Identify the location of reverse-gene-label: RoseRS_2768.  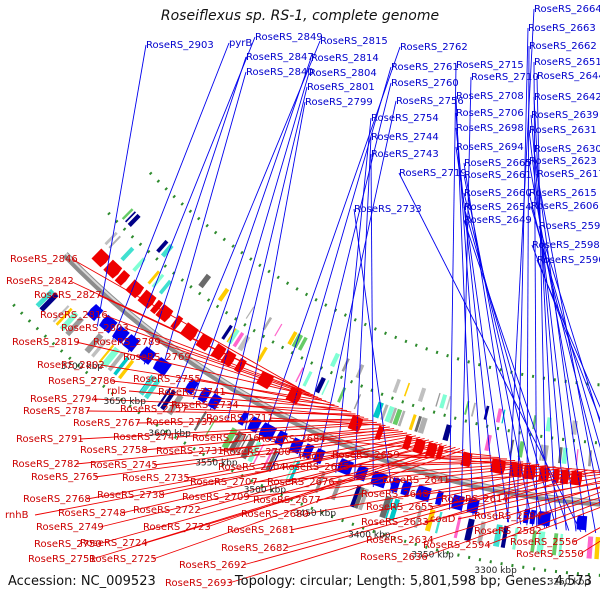
(57, 499).